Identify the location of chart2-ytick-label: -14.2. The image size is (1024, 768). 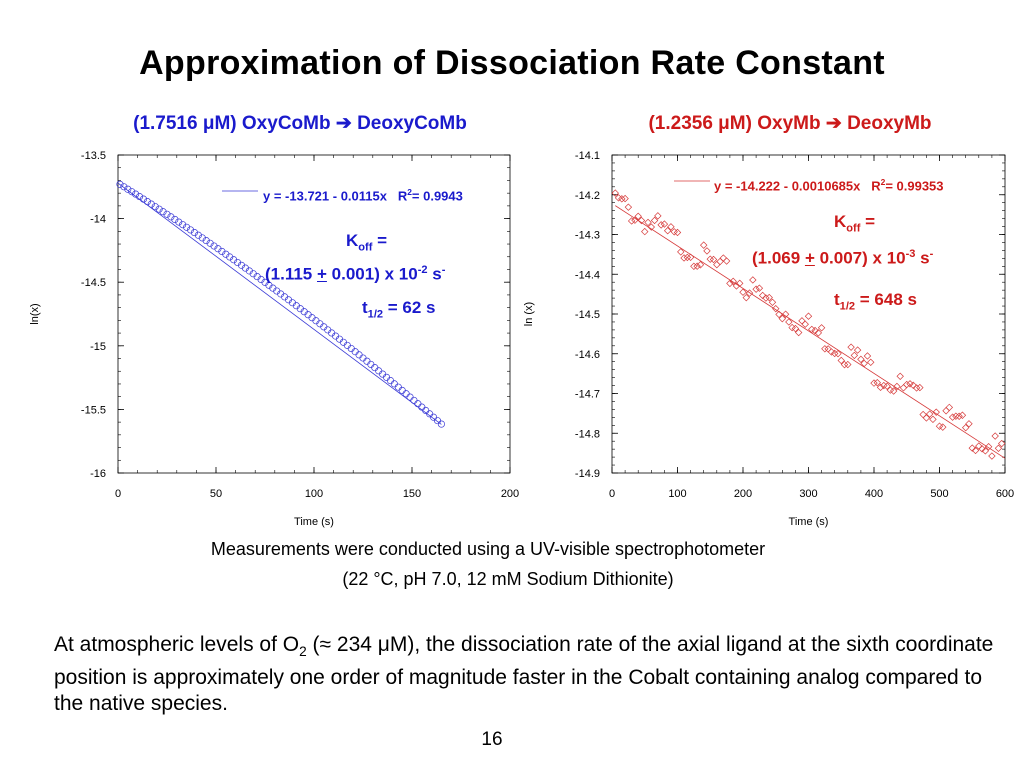
(587, 196).